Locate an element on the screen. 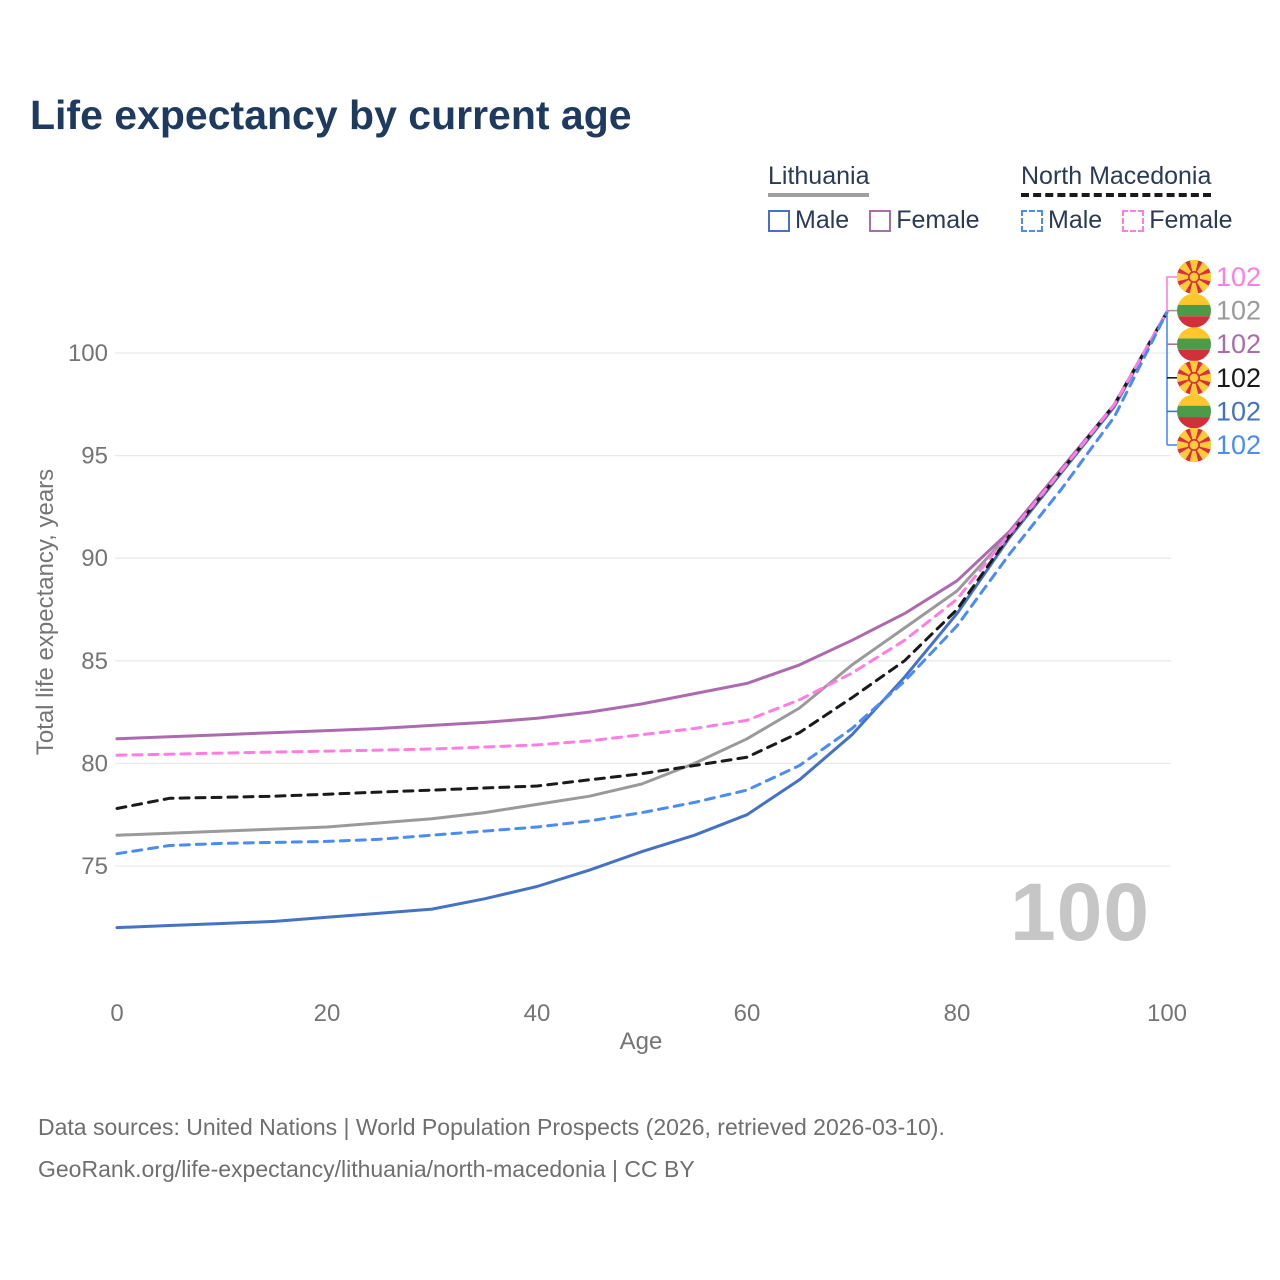 This screenshot has width=1280, height=1280. end-value-label-north-macedonia-total: 102 is located at coordinates (1238, 378).